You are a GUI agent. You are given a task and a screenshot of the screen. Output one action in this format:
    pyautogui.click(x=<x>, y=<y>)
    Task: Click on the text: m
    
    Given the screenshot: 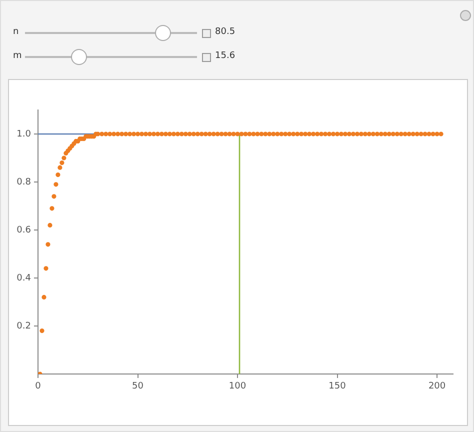 What is the action you would take?
    pyautogui.click(x=17, y=56)
    